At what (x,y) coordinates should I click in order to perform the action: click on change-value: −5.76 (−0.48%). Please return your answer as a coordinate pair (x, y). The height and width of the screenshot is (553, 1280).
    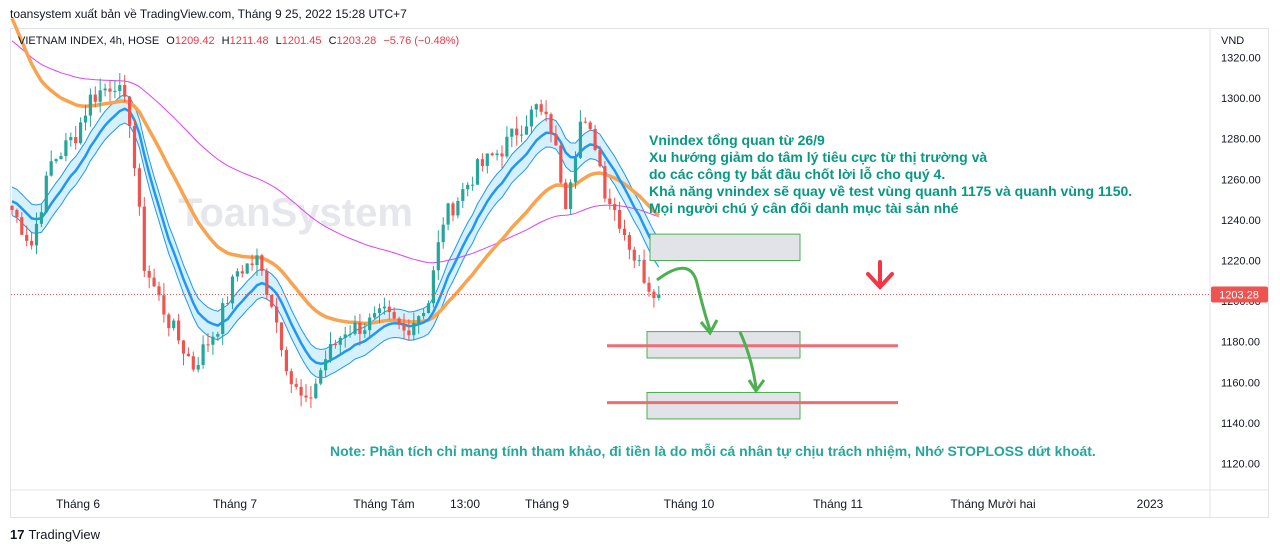
    Looking at the image, I should click on (421, 41).